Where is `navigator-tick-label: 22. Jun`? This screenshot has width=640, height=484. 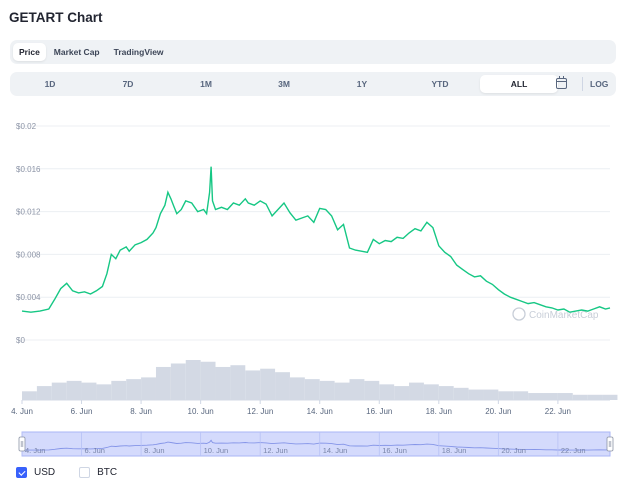 navigator-tick-label: 22. Jun is located at coordinates (573, 450).